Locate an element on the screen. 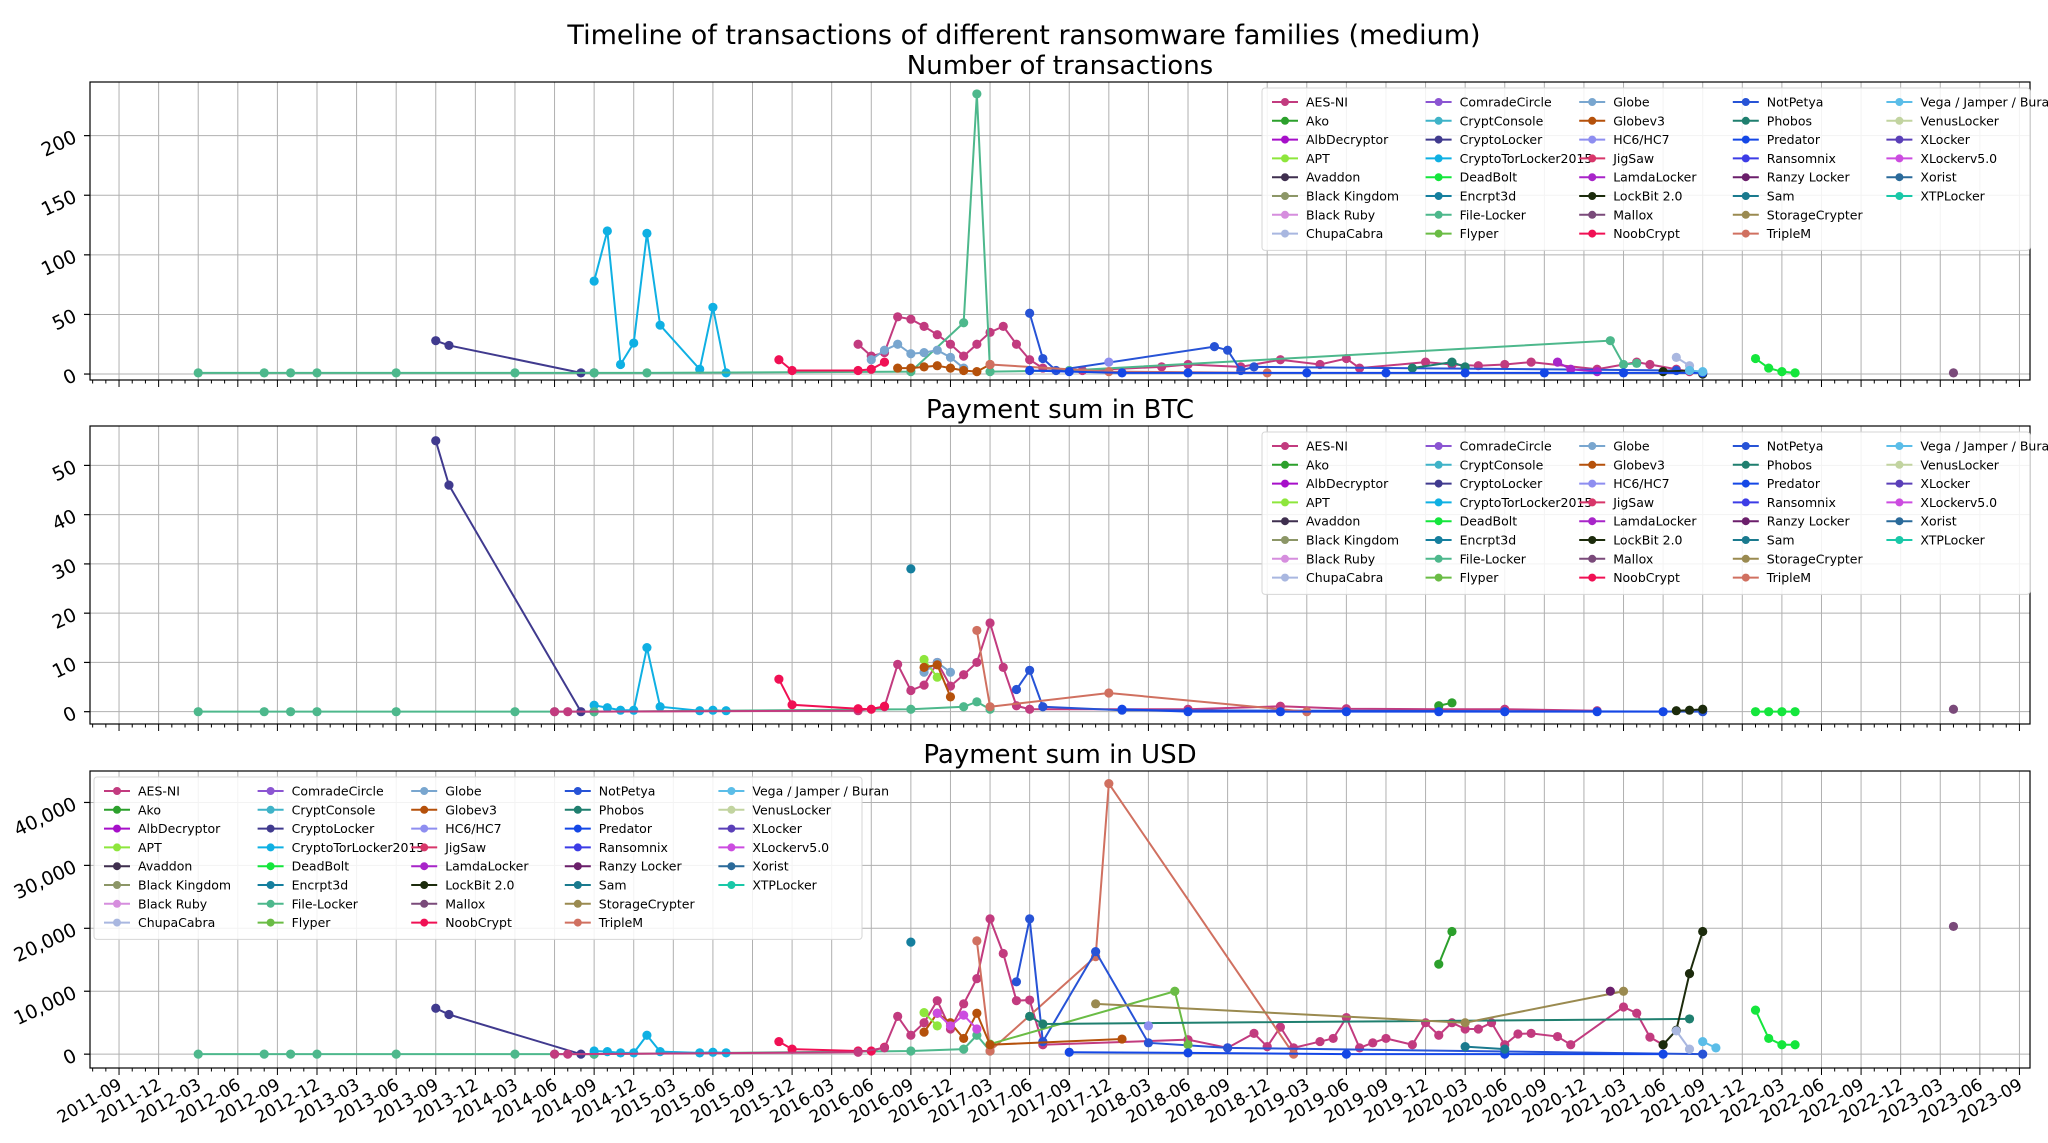 The image size is (2048, 1143). y-tick-label: 150 is located at coordinates (59, 203).